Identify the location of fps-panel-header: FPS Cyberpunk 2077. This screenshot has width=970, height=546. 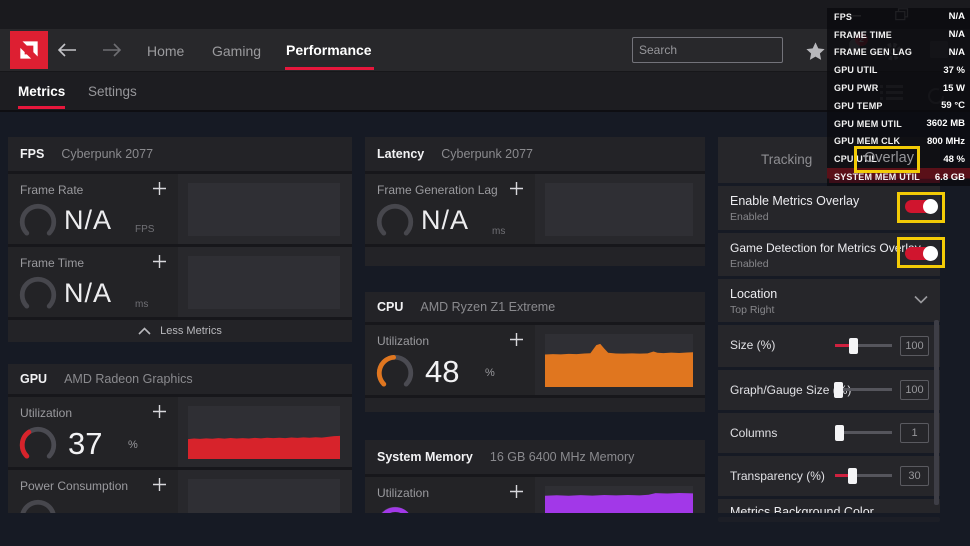
(180, 154).